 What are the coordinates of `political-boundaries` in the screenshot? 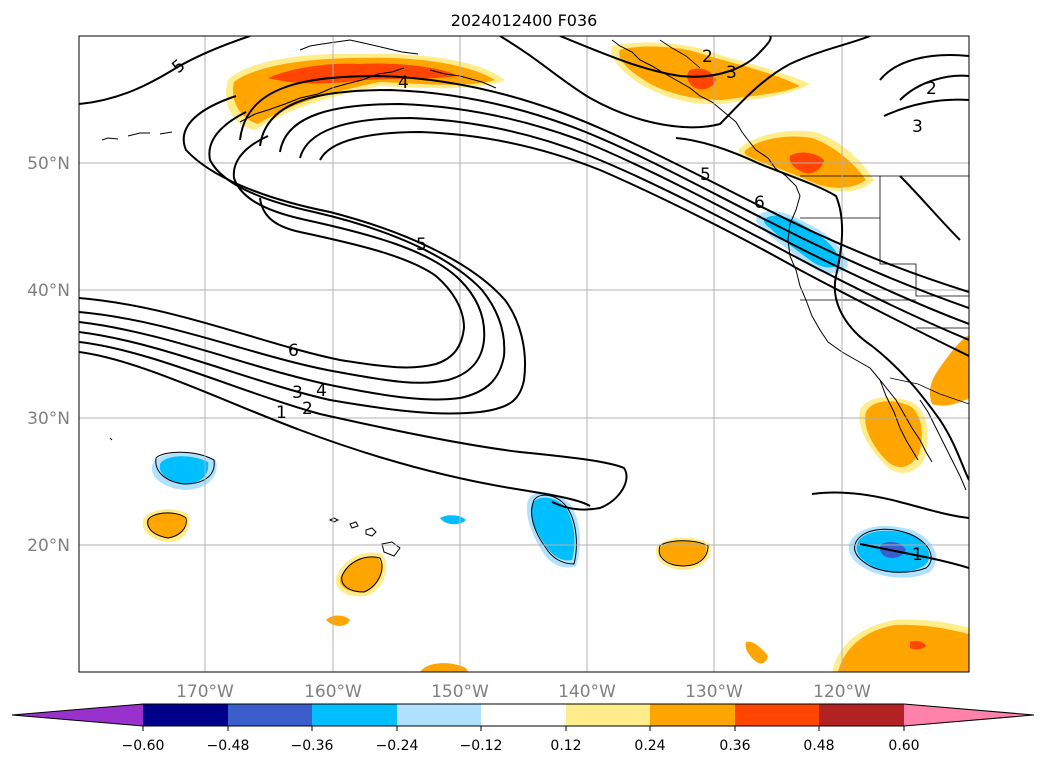 It's located at (814, 222).